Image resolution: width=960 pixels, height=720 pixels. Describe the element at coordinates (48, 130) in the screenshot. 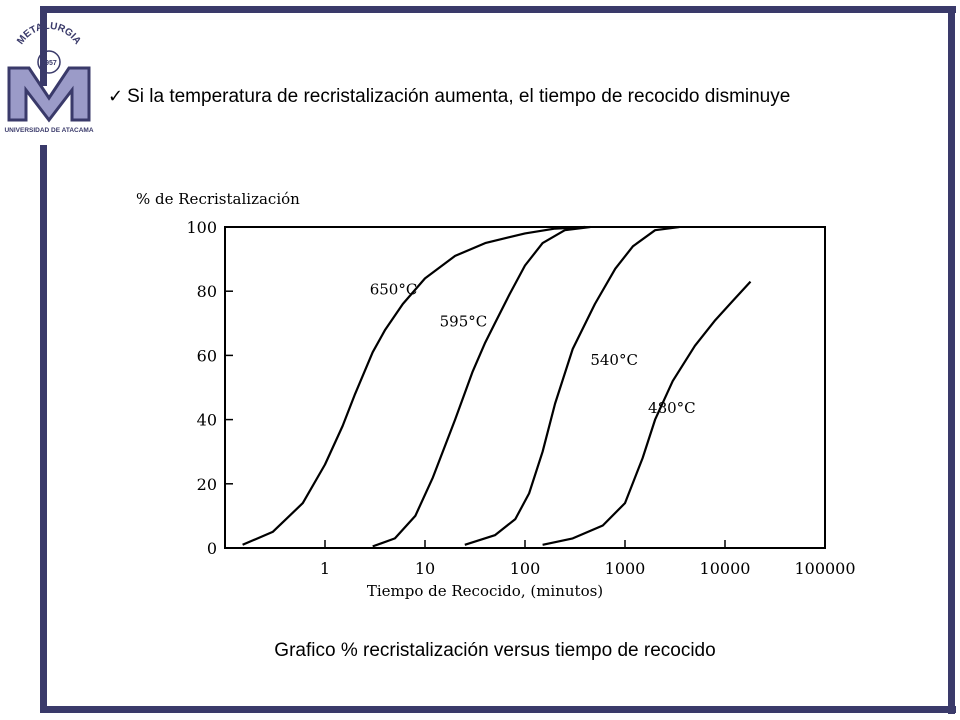

I see `logo-bottom-text: UNIVERSIDAD DE ATACAMA` at that location.